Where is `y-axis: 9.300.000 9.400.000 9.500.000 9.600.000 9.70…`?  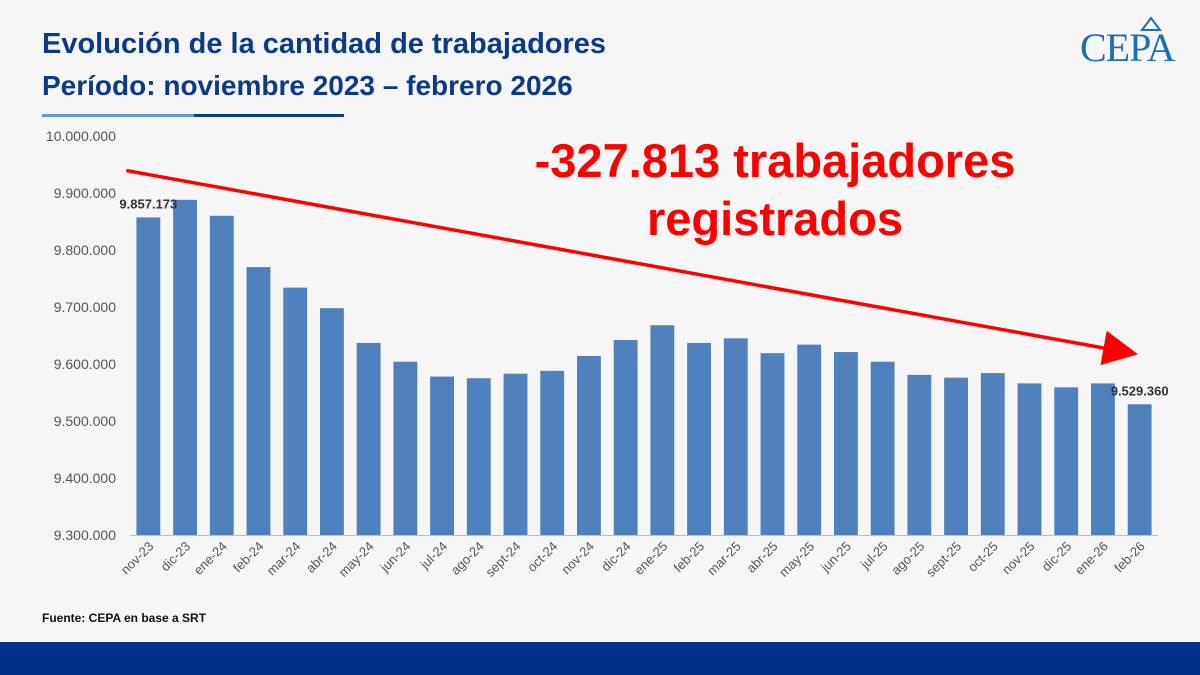
y-axis: 9.300.000 9.400.000 9.500.000 9.600.000 9.70… is located at coordinates (81, 335).